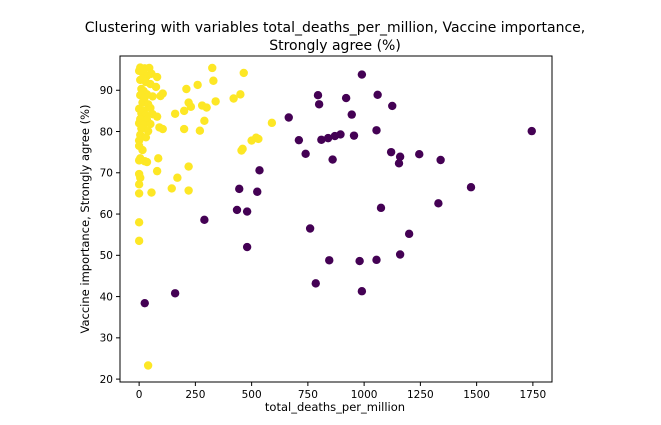  Describe the element at coordinates (335, 46) in the screenshot. I see `chart-title-line-2: Strongly agree (%)` at that location.